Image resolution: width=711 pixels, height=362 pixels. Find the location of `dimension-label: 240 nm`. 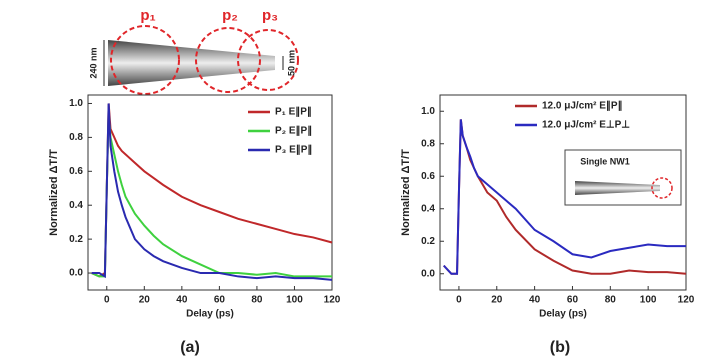

dimension-label: 240 nm is located at coordinates (93, 62).